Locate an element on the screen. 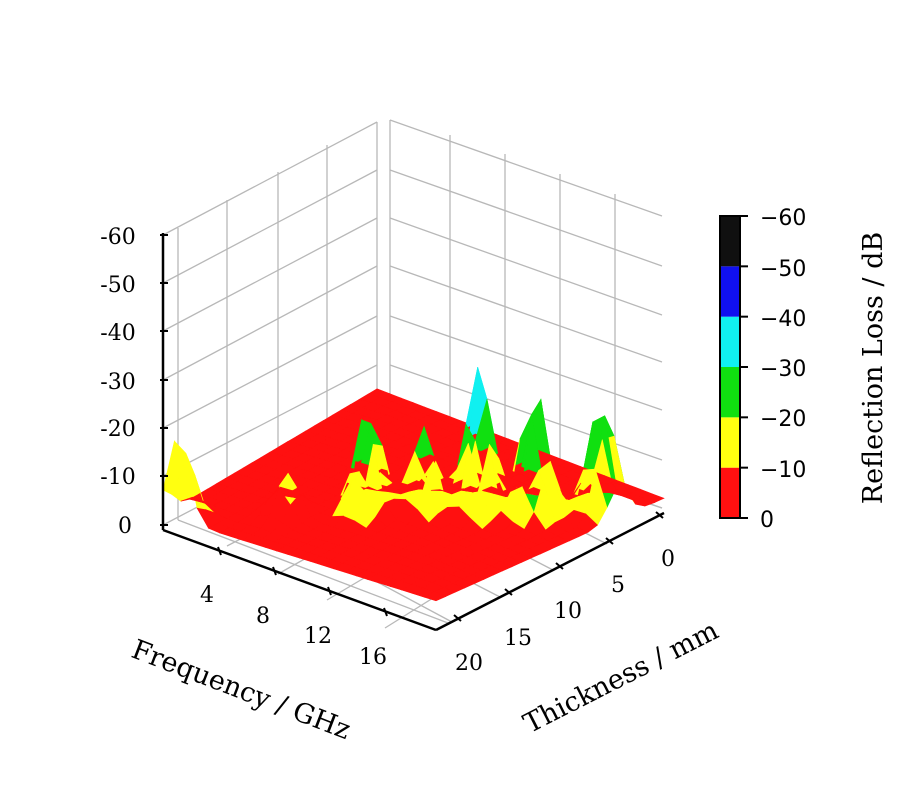 This screenshot has height=800, width=900. colorbar is located at coordinates (733, 367).